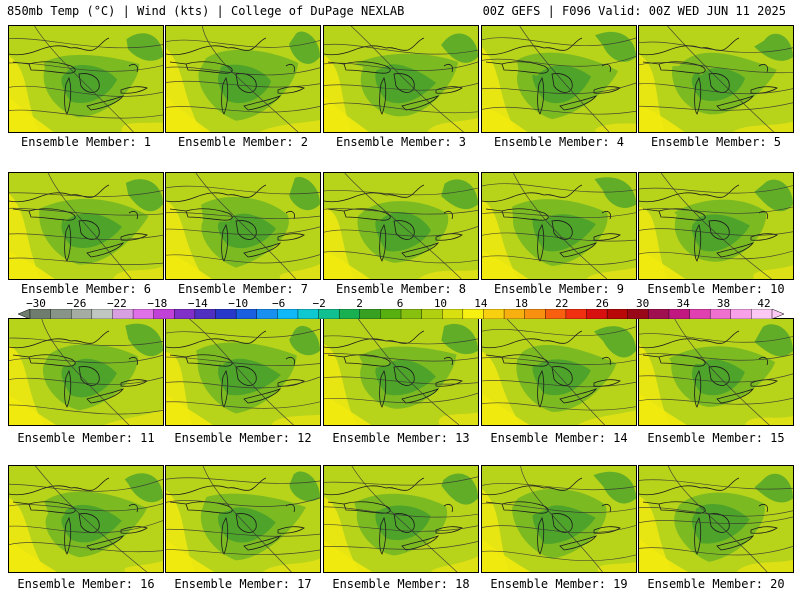 Image resolution: width=800 pixels, height=600 pixels. Describe the element at coordinates (559, 142) in the screenshot. I see `ensemble-member-label: Ensemble Member: 4` at that location.